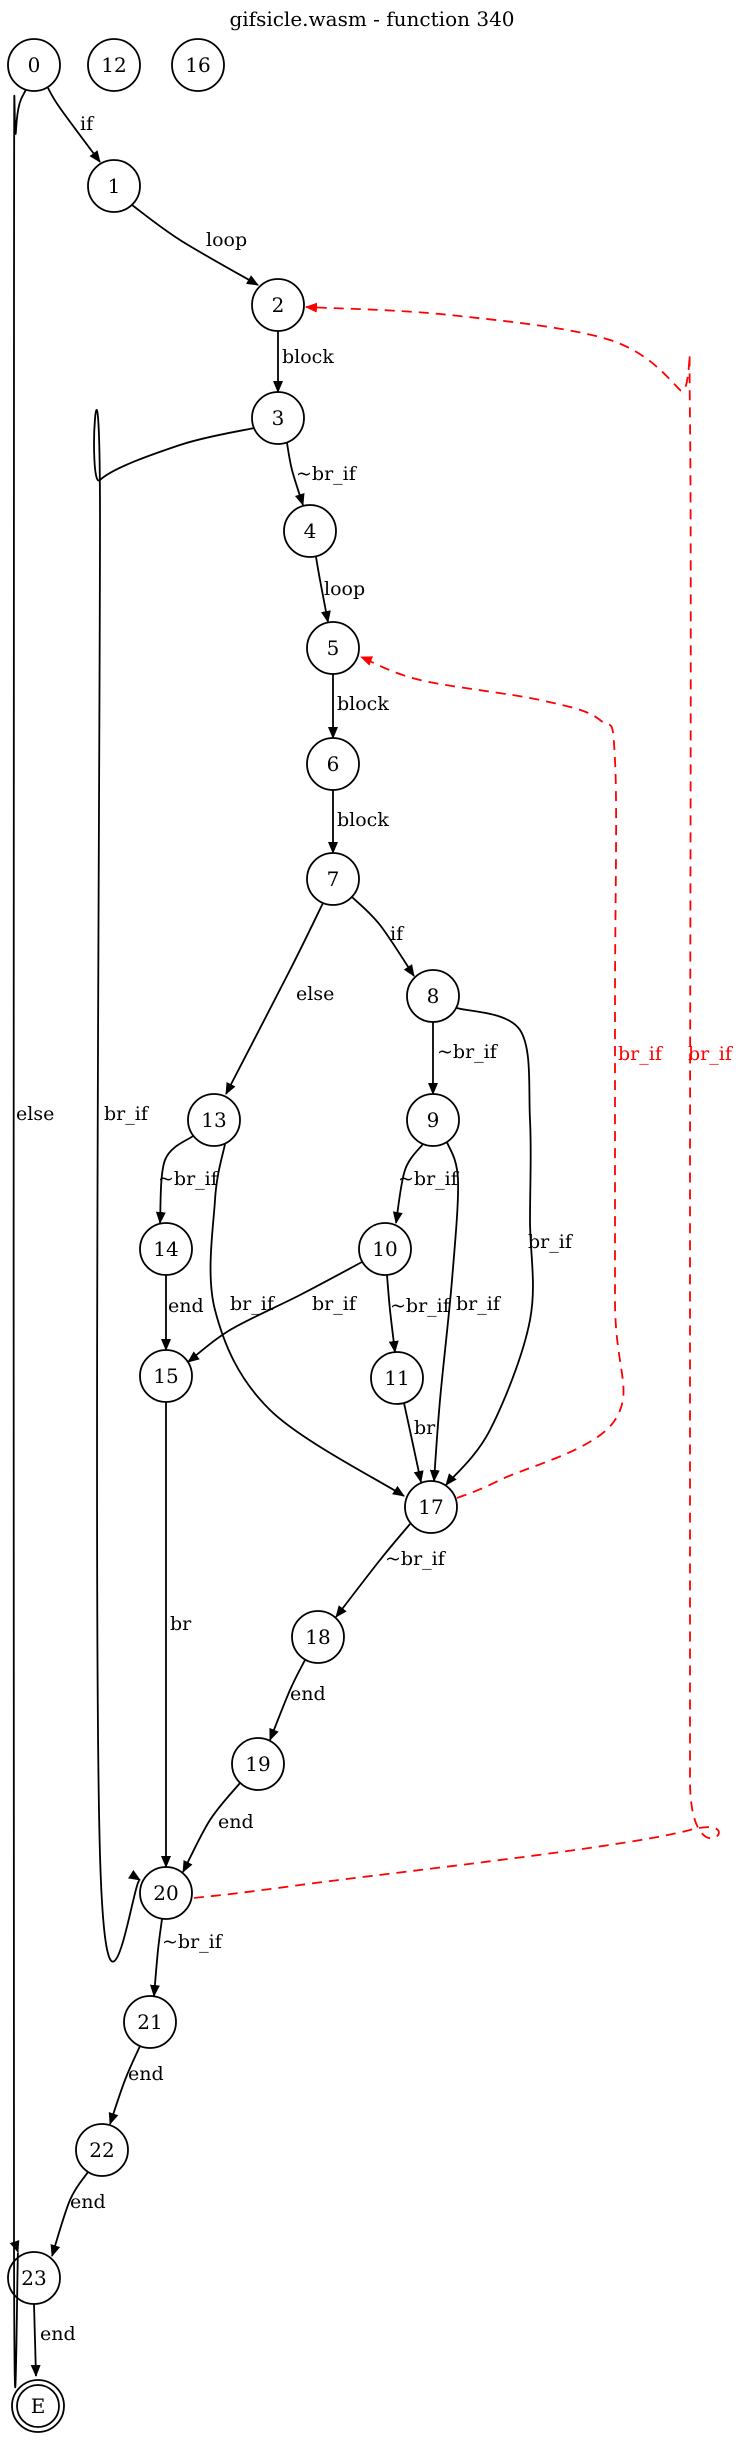 This screenshot has height=2443, width=744. I want to click on edge-label-2-to-3: block, so click(308, 357).